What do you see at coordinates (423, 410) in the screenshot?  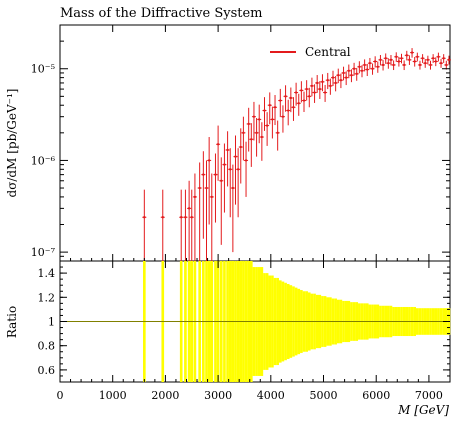 I see `x-axis-label: M [GeV]` at bounding box center [423, 410].